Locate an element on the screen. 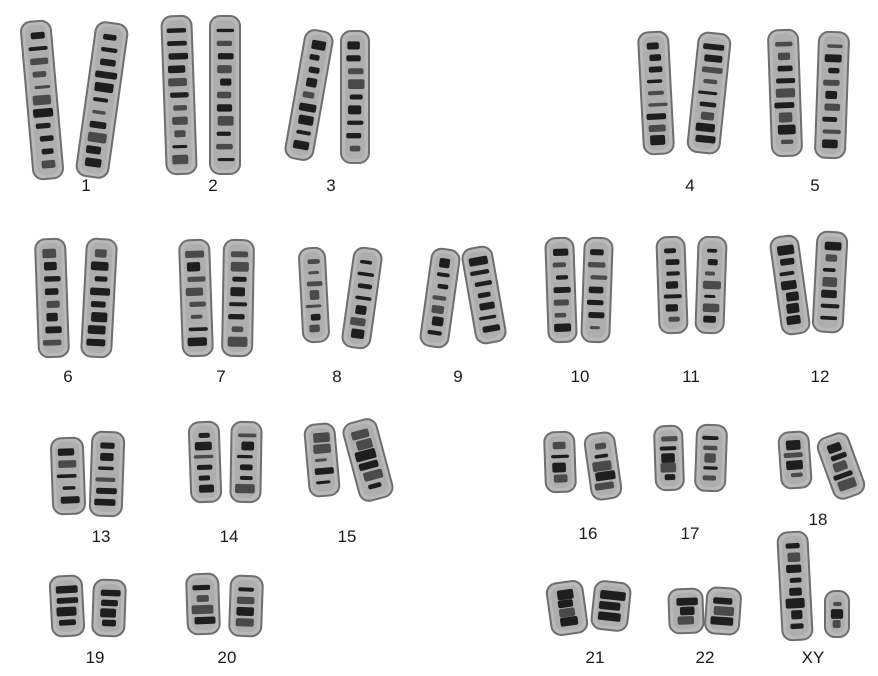 Image resolution: width=878 pixels, height=676 pixels. label-13: 13 is located at coordinates (101, 536).